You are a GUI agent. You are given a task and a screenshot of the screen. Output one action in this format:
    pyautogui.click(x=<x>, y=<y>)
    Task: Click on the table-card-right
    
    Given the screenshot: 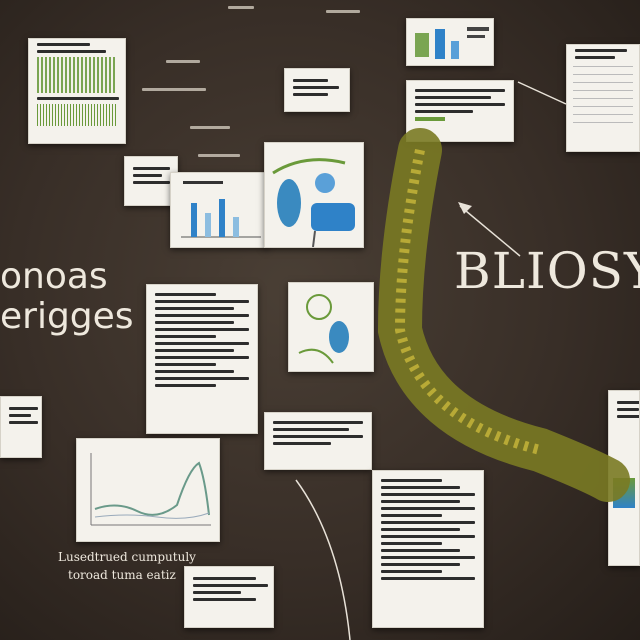 What is the action you would take?
    pyautogui.click(x=603, y=98)
    